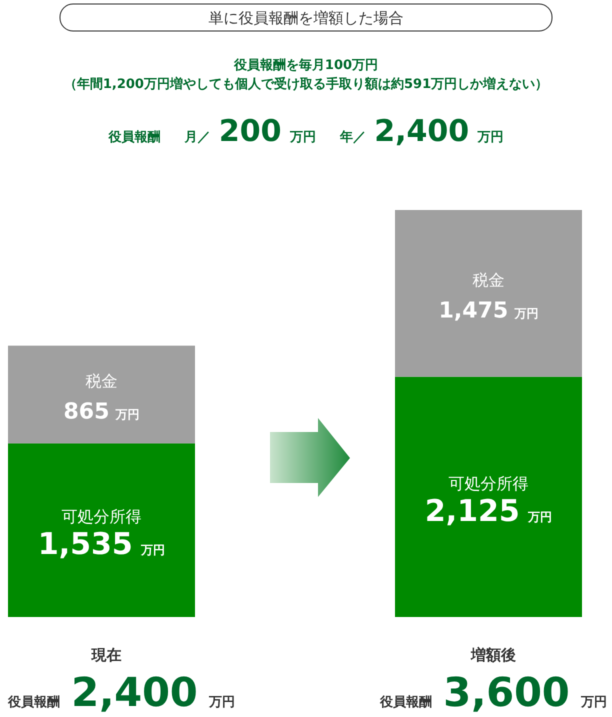 Image resolution: width=612 pixels, height=717 pixels. I want to click on series-label: 税金, so click(102, 381).